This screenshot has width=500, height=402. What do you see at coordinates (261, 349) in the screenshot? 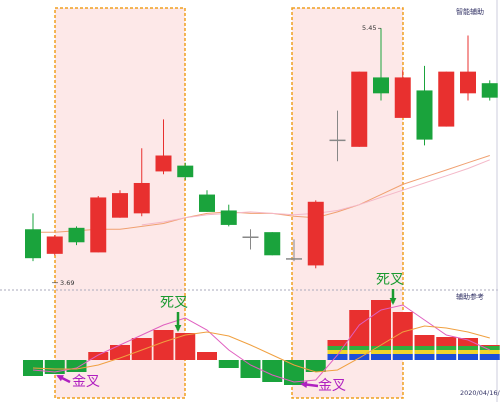
I see `indicator-line` at bounding box center [261, 349].